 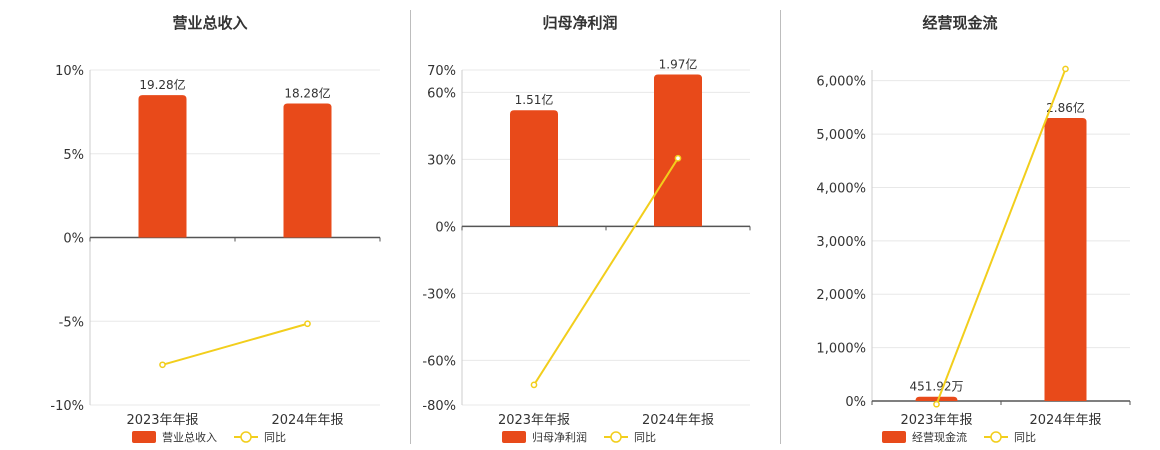 What do you see at coordinates (559, 437) in the screenshot?
I see `legend-bar-label: 归母净利润` at bounding box center [559, 437].